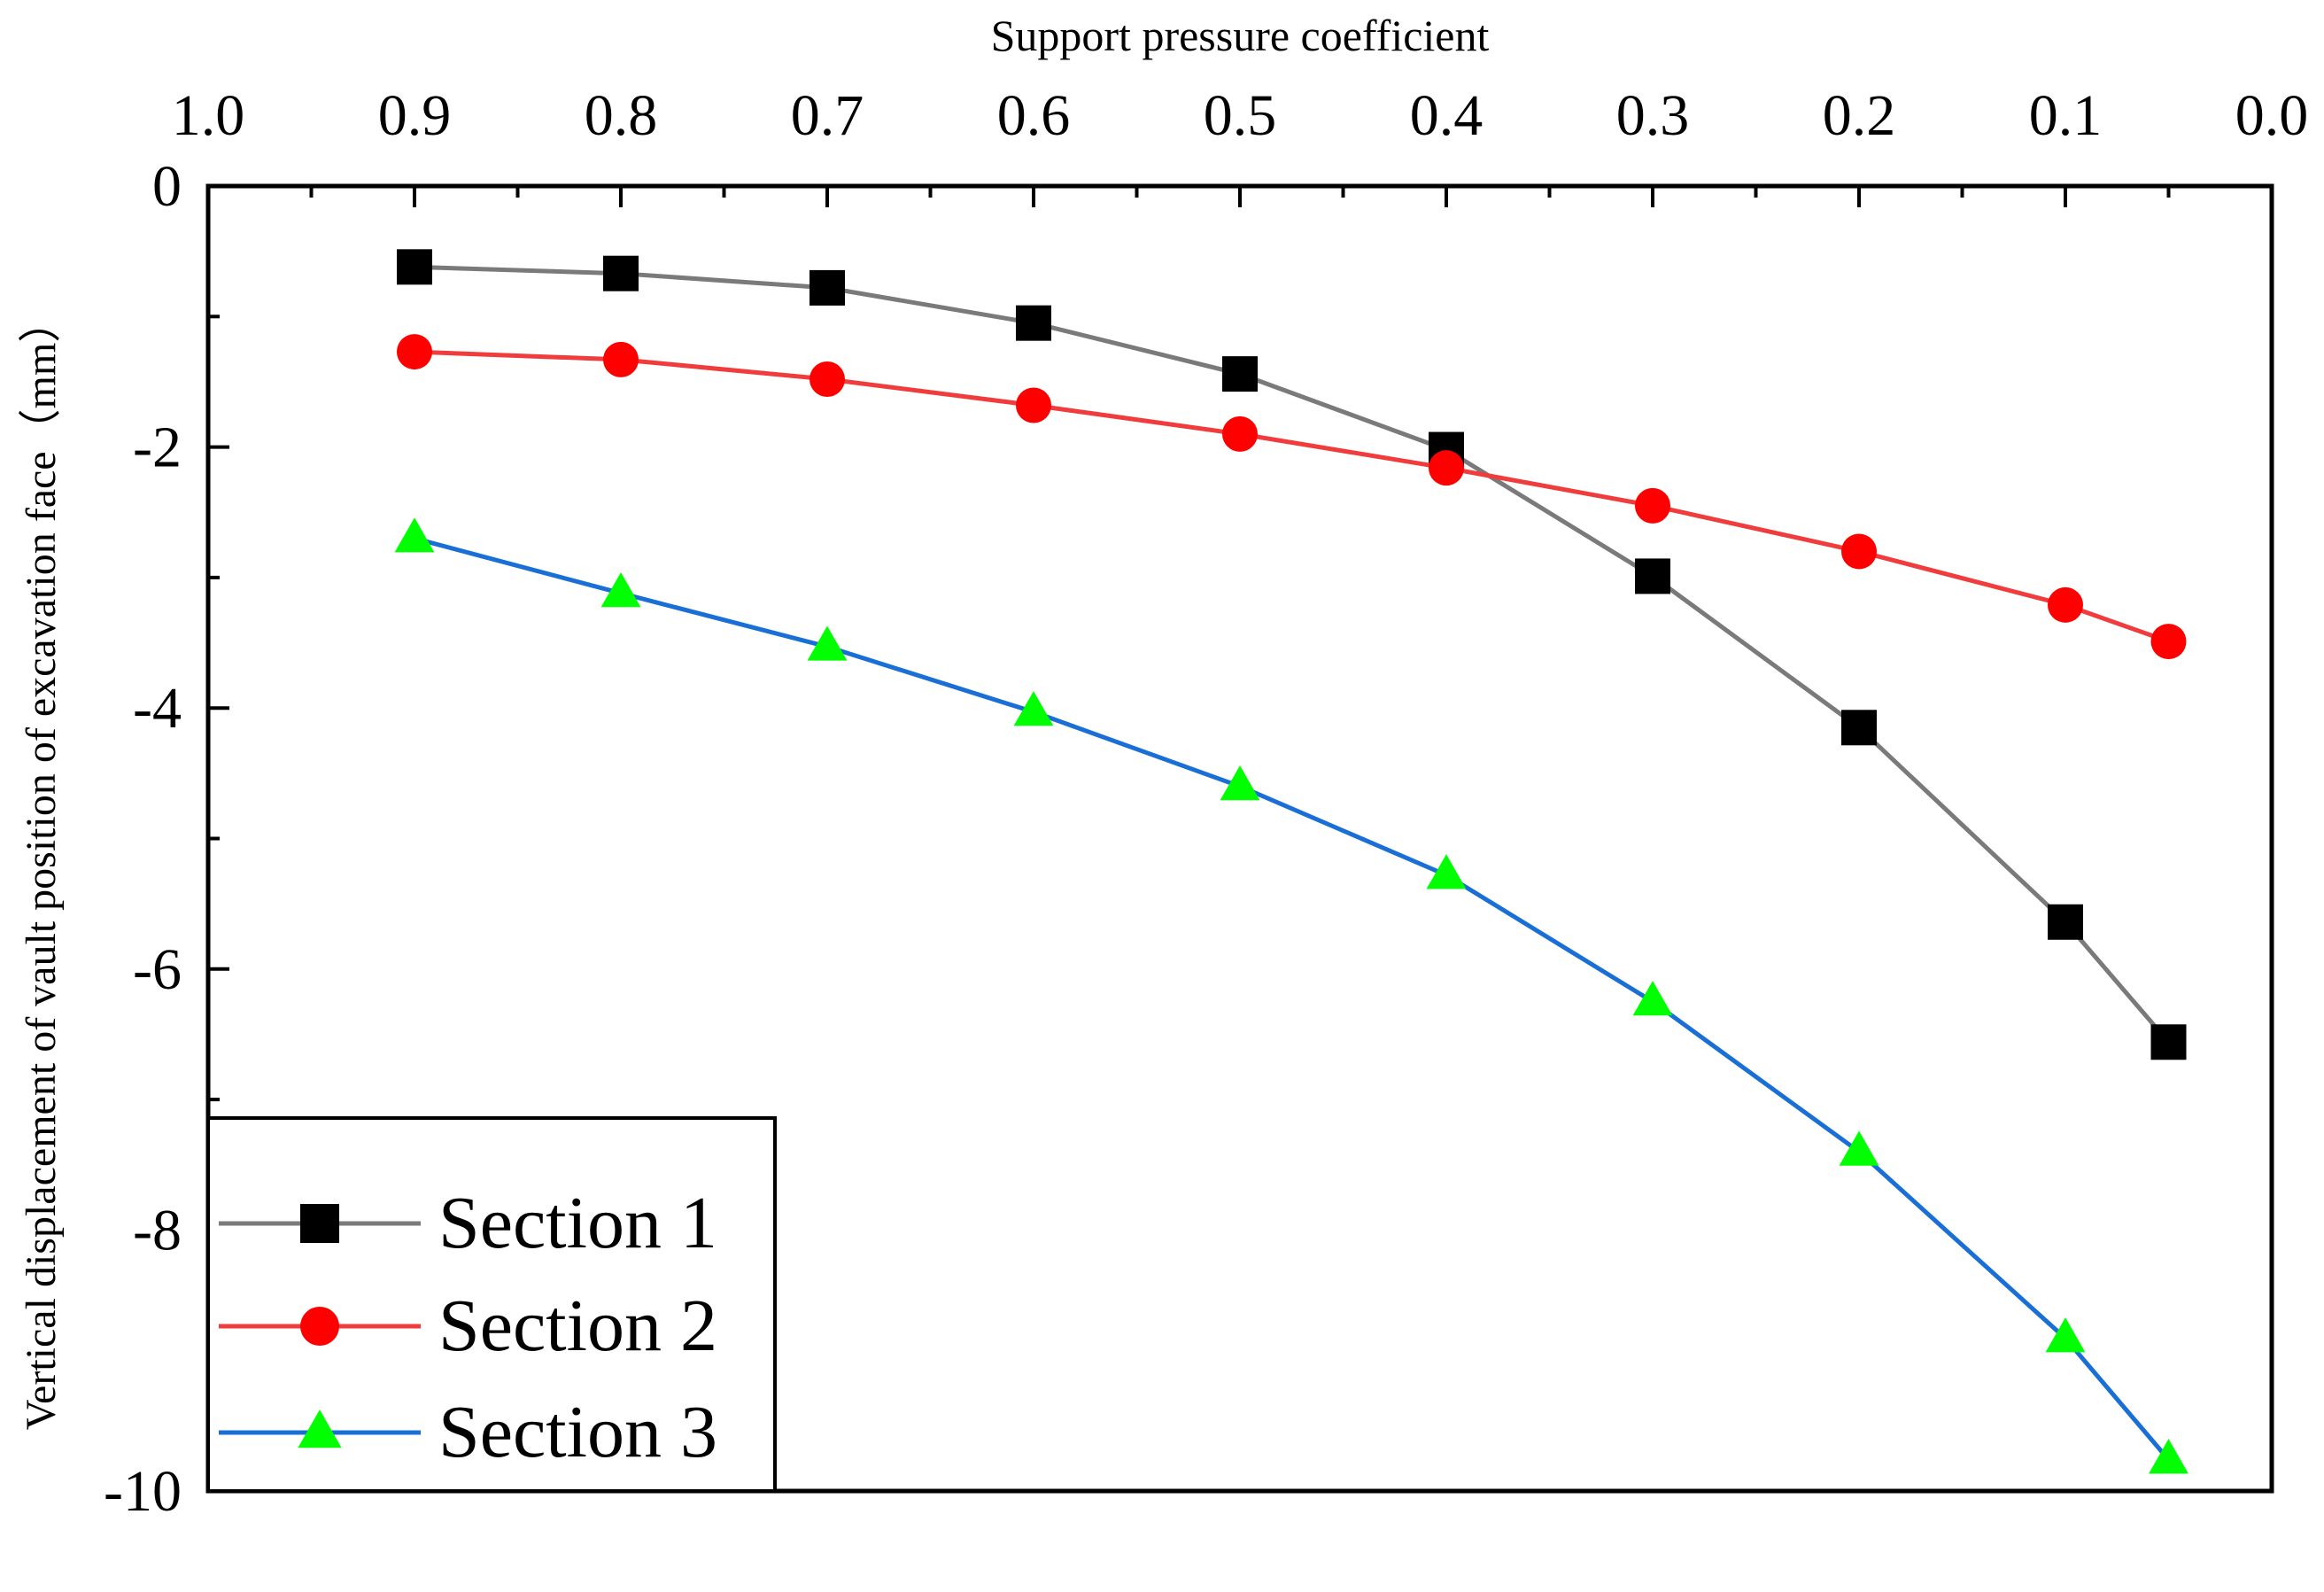 The width and height of the screenshot is (2324, 1592). What do you see at coordinates (1446, 115) in the screenshot?
I see `x-tick-label: 0.4` at bounding box center [1446, 115].